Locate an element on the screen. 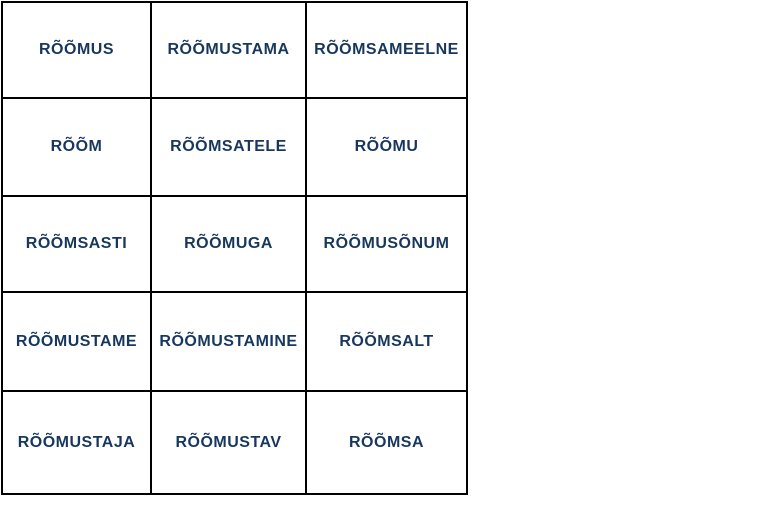 This screenshot has width=757, height=528. table-row: RÕÕMUSTAJA RÕÕMUSTAV RÕÕMSA is located at coordinates (234, 442).